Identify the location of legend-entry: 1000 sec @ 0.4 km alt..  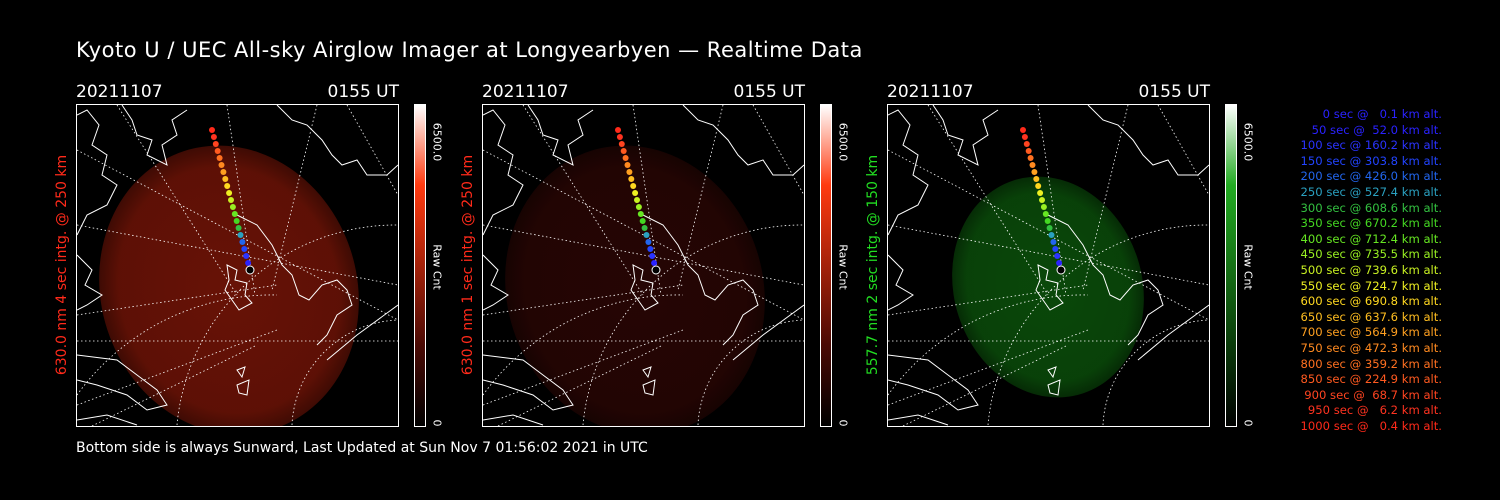
(1371, 425).